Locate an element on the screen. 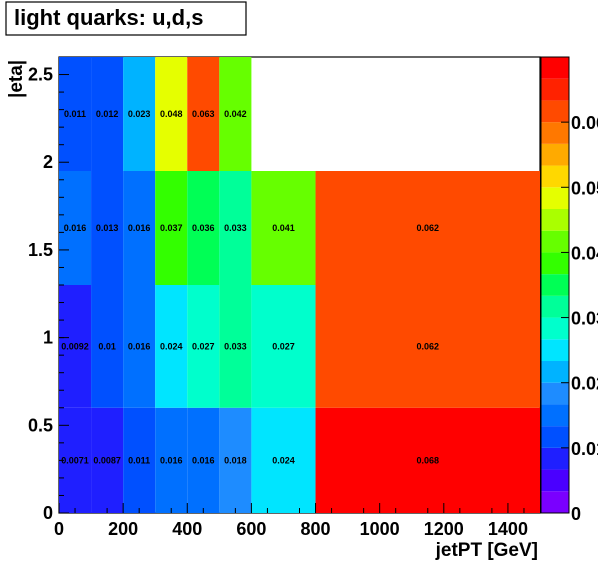  x-tick-label: 1200 is located at coordinates (444, 529).